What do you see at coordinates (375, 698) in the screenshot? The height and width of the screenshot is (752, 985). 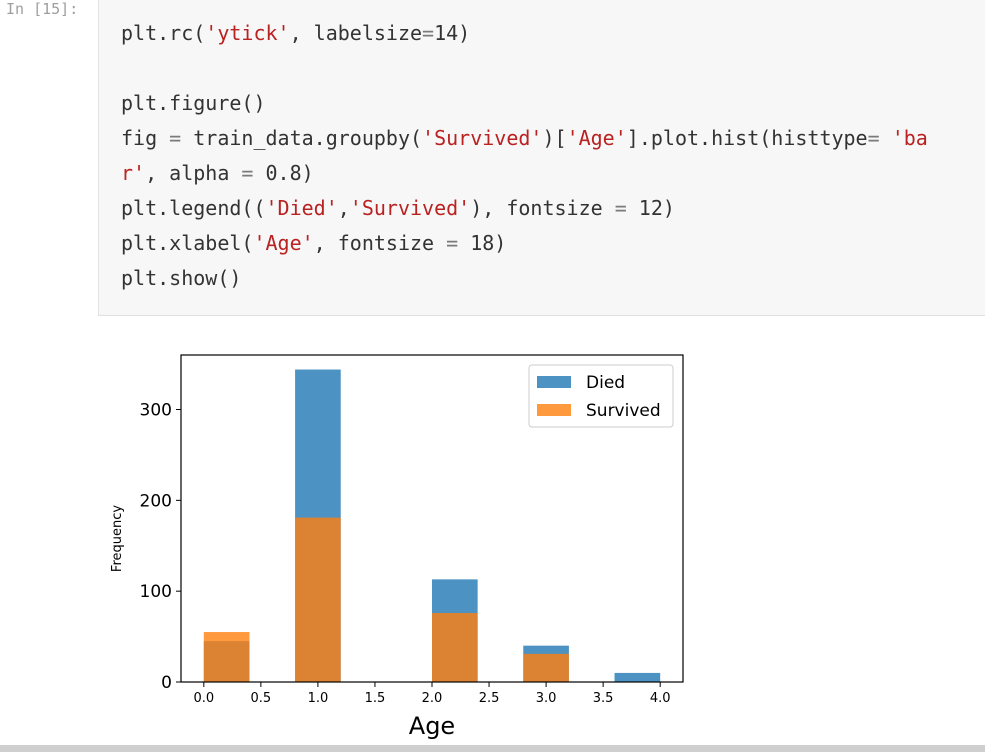 I see `x-tick-label: 1.5` at bounding box center [375, 698].